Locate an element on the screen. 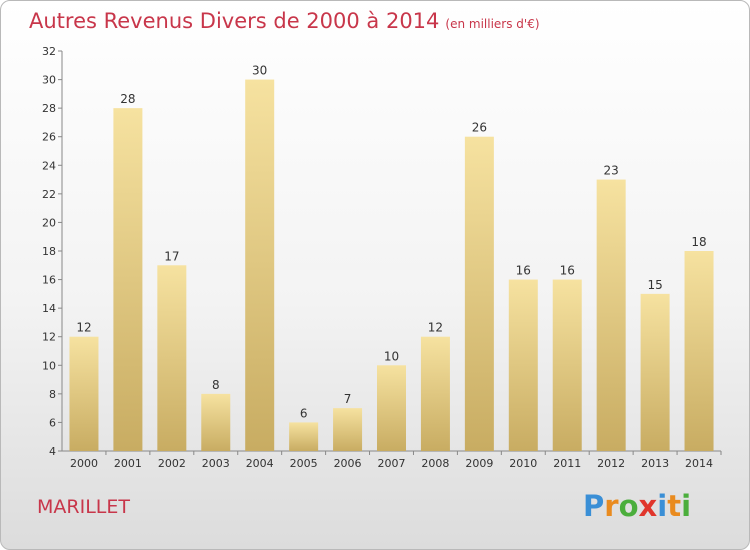 This screenshot has width=750, height=550. x-tick-label-2005: 2005 is located at coordinates (304, 463).